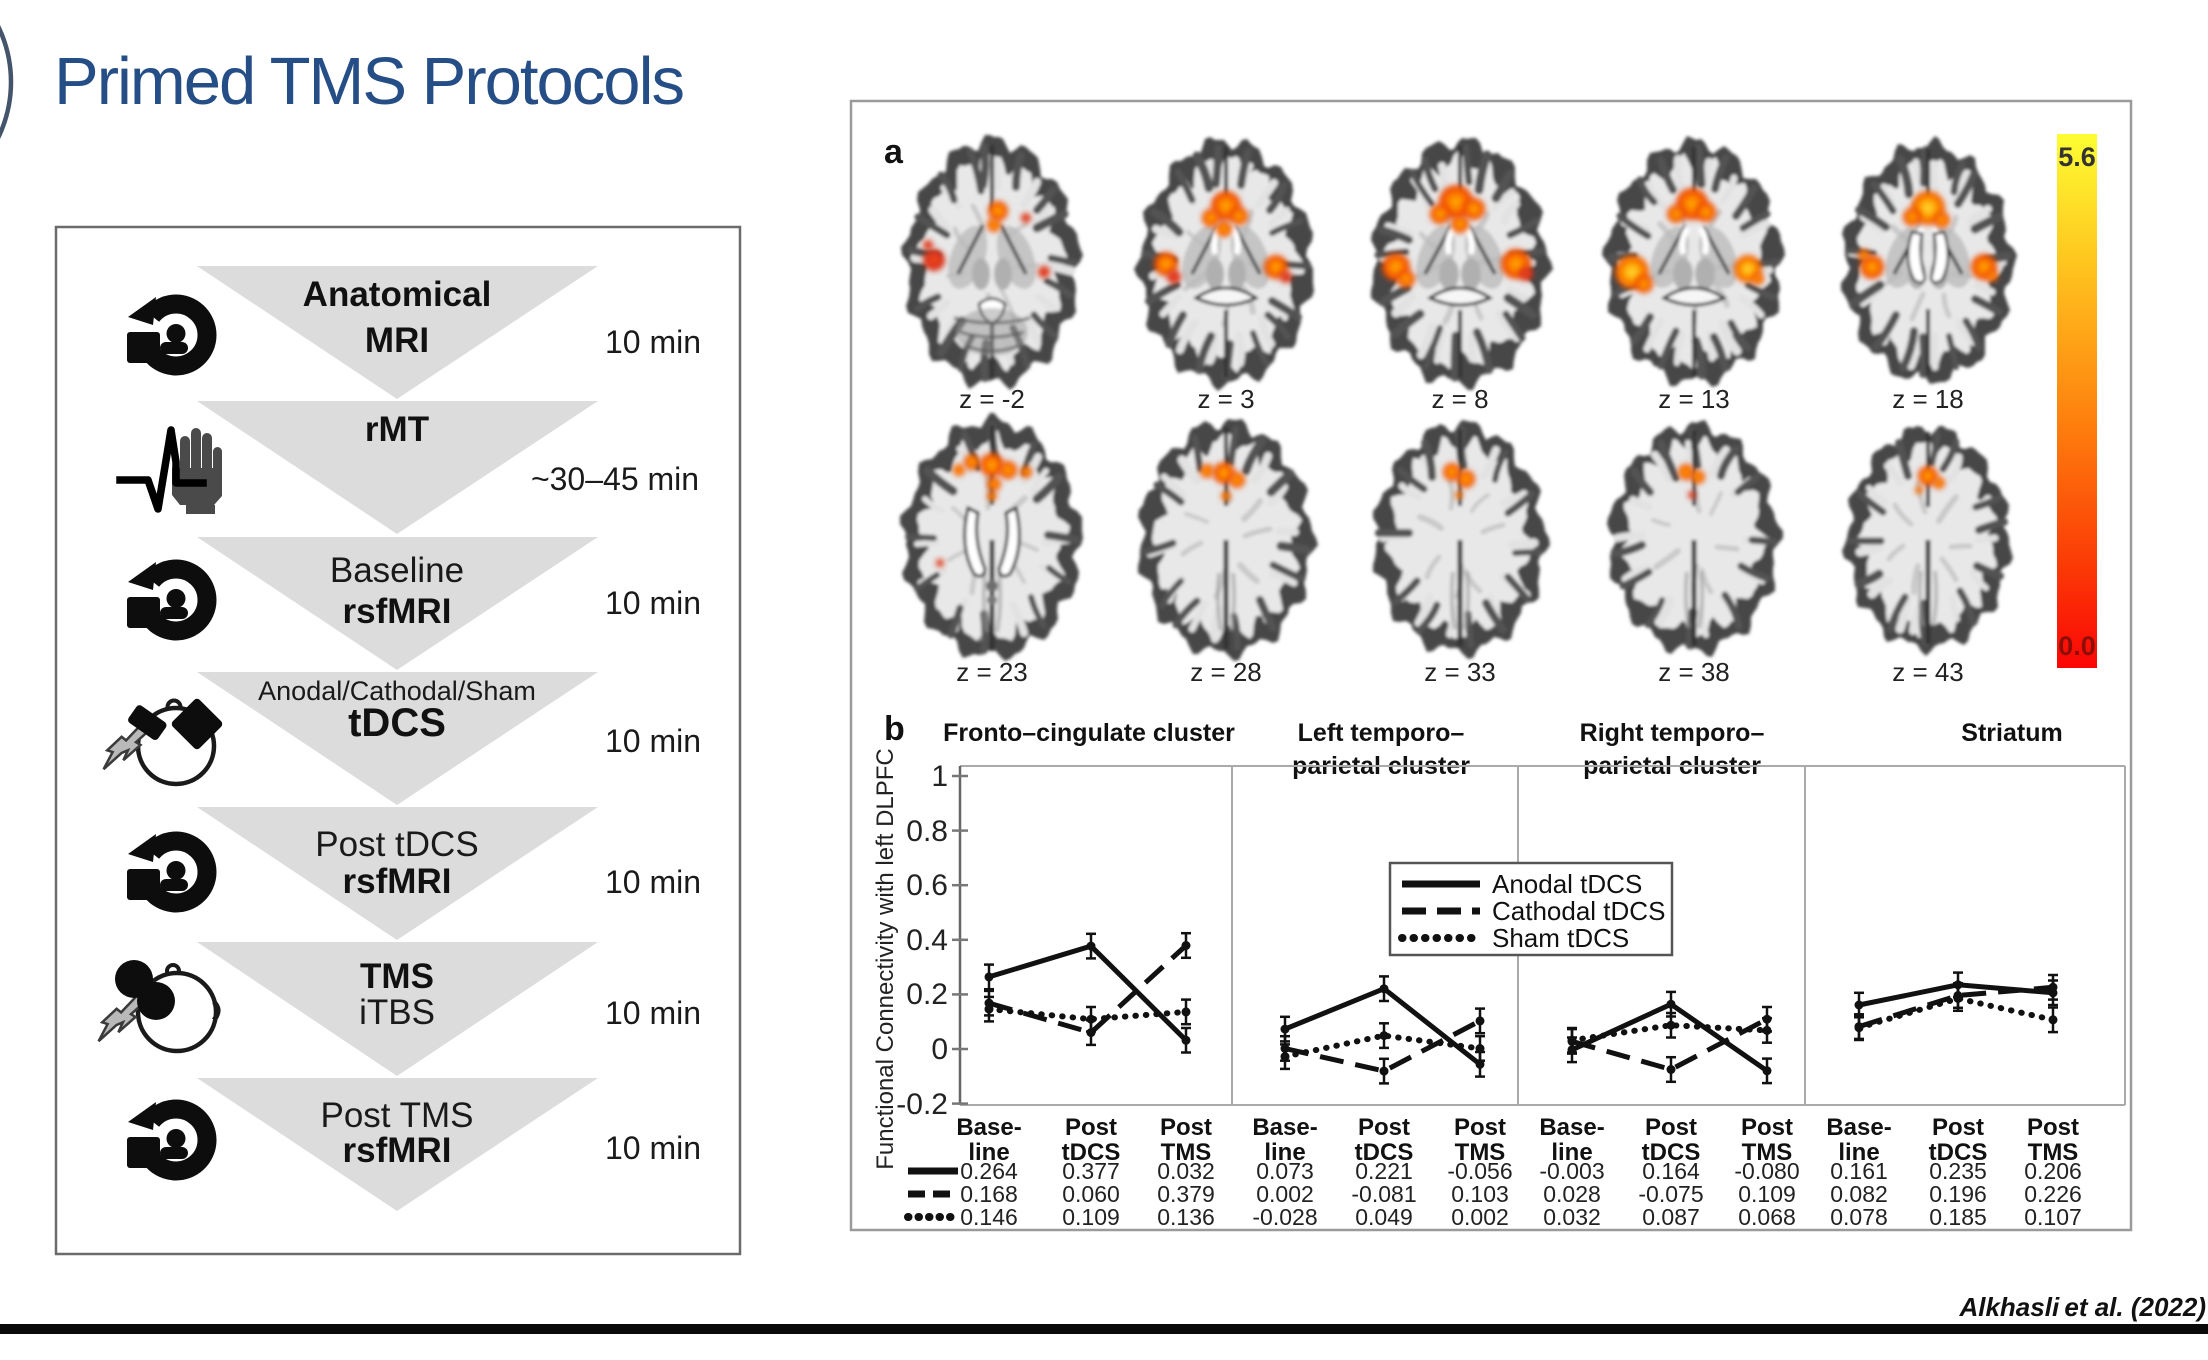 Image resolution: width=2208 pixels, height=1360 pixels. What do you see at coordinates (989, 1171) in the screenshot?
I see `svg-text: 0.264` at bounding box center [989, 1171].